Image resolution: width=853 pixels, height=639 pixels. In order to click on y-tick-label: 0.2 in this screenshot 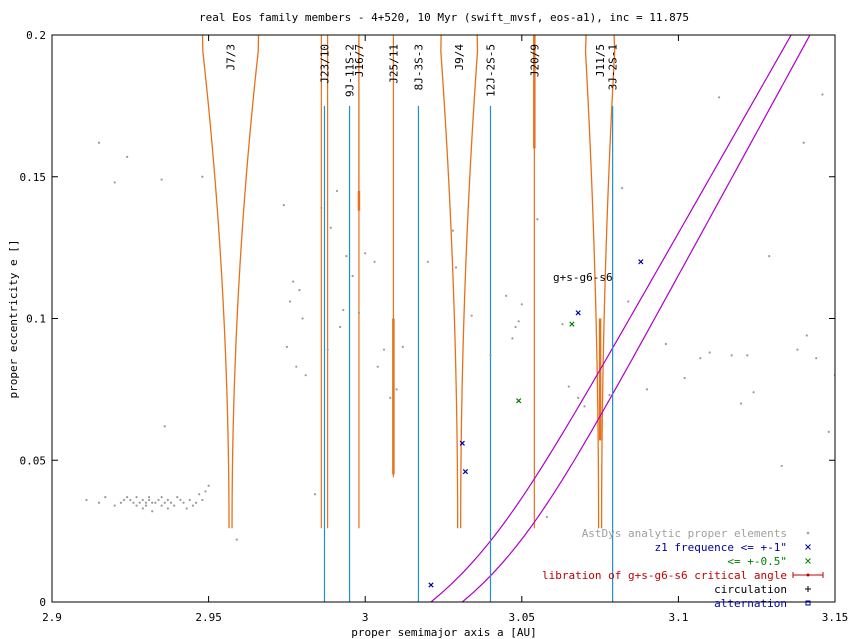, I will do `click(36, 35)`.